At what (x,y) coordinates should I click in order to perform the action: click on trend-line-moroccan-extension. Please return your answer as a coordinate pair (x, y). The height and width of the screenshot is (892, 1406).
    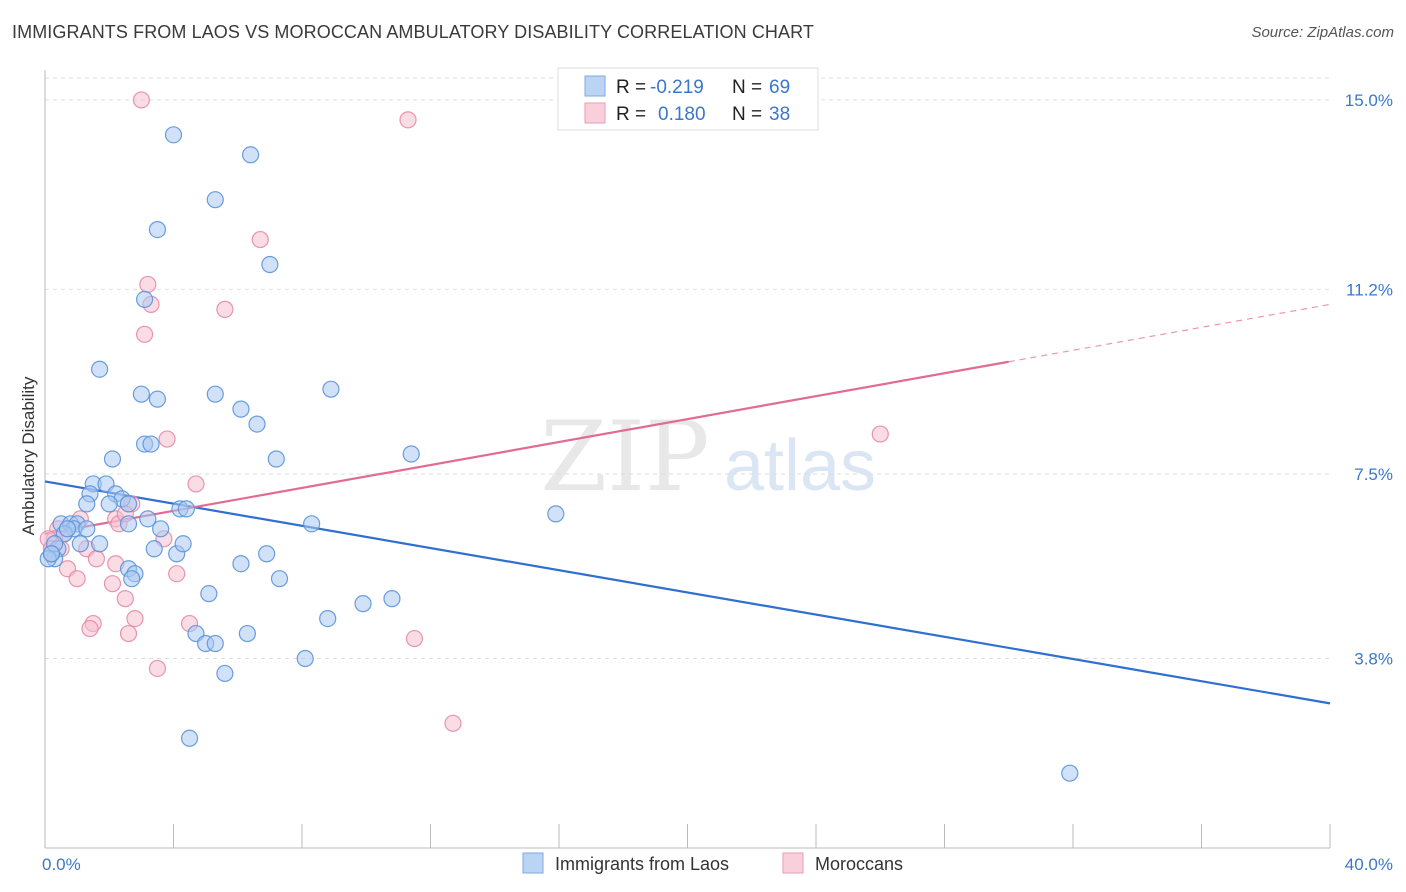
    Looking at the image, I should click on (1169, 333).